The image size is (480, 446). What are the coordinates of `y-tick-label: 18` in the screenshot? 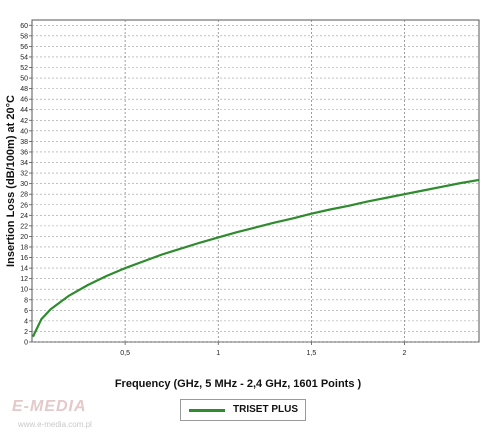 It's located at (24, 247).